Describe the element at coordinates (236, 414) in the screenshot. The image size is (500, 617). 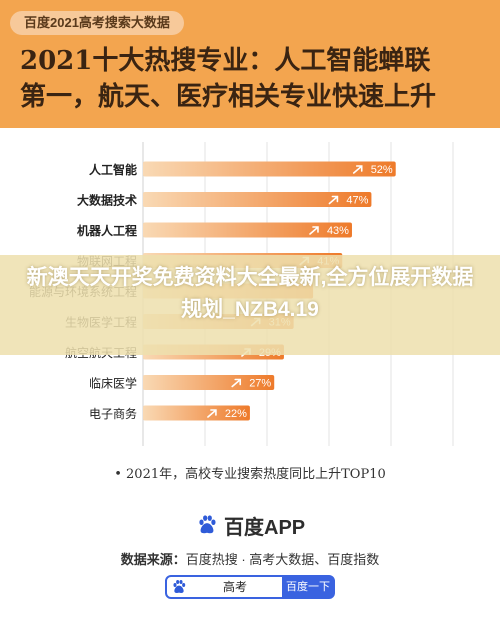
I see `value-label: 22%` at that location.